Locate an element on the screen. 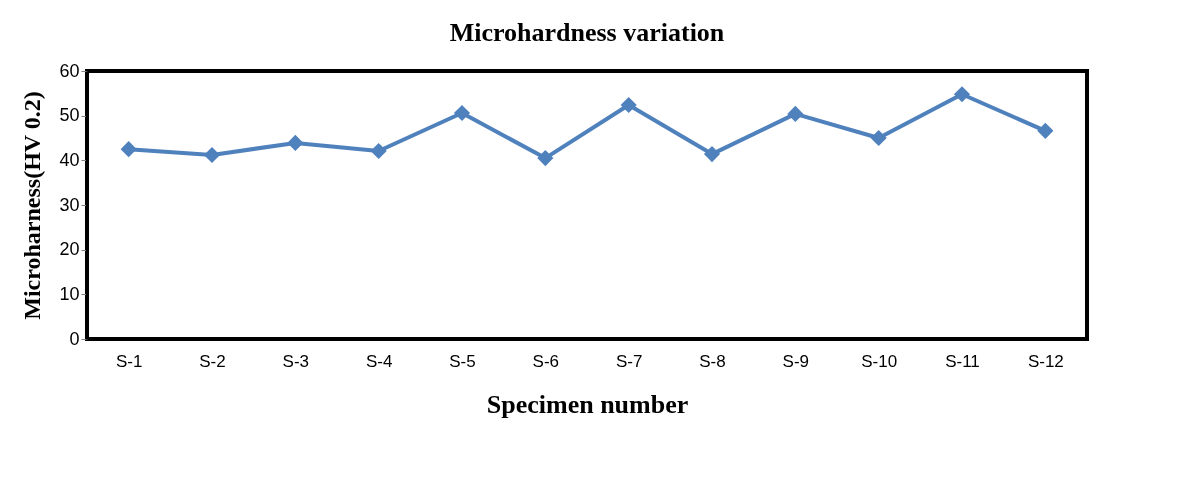 Image resolution: width=1202 pixels, height=496 pixels. x-tick-label: S-6 is located at coordinates (546, 361).